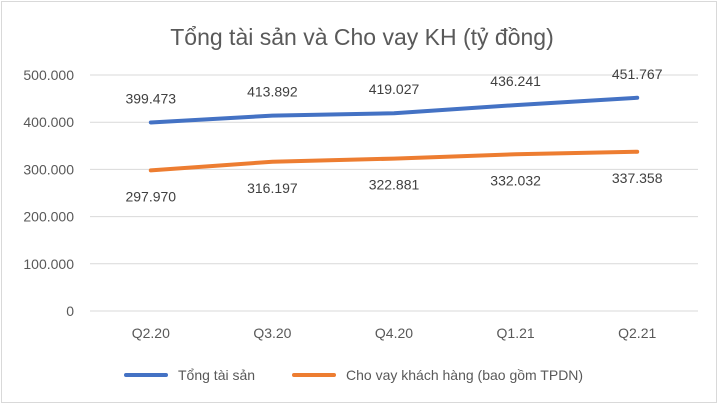  Describe the element at coordinates (464, 375) in the screenshot. I see `legend-label-2: Cho vay khách hàng (bao gồm TPDN)` at that location.